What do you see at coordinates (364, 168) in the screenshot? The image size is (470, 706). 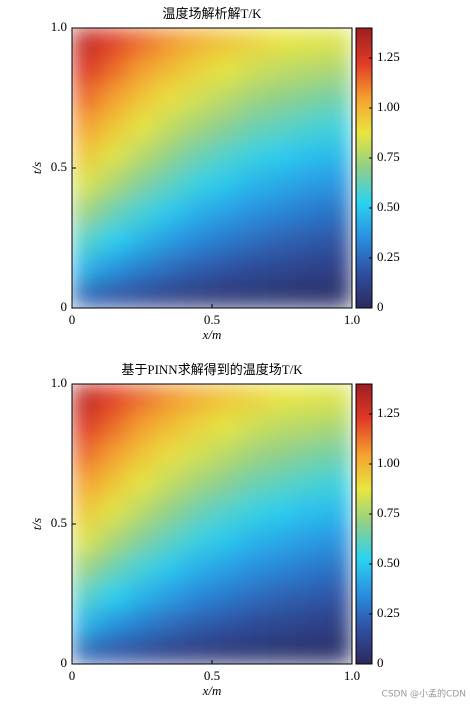 I see `colorbar` at bounding box center [364, 168].